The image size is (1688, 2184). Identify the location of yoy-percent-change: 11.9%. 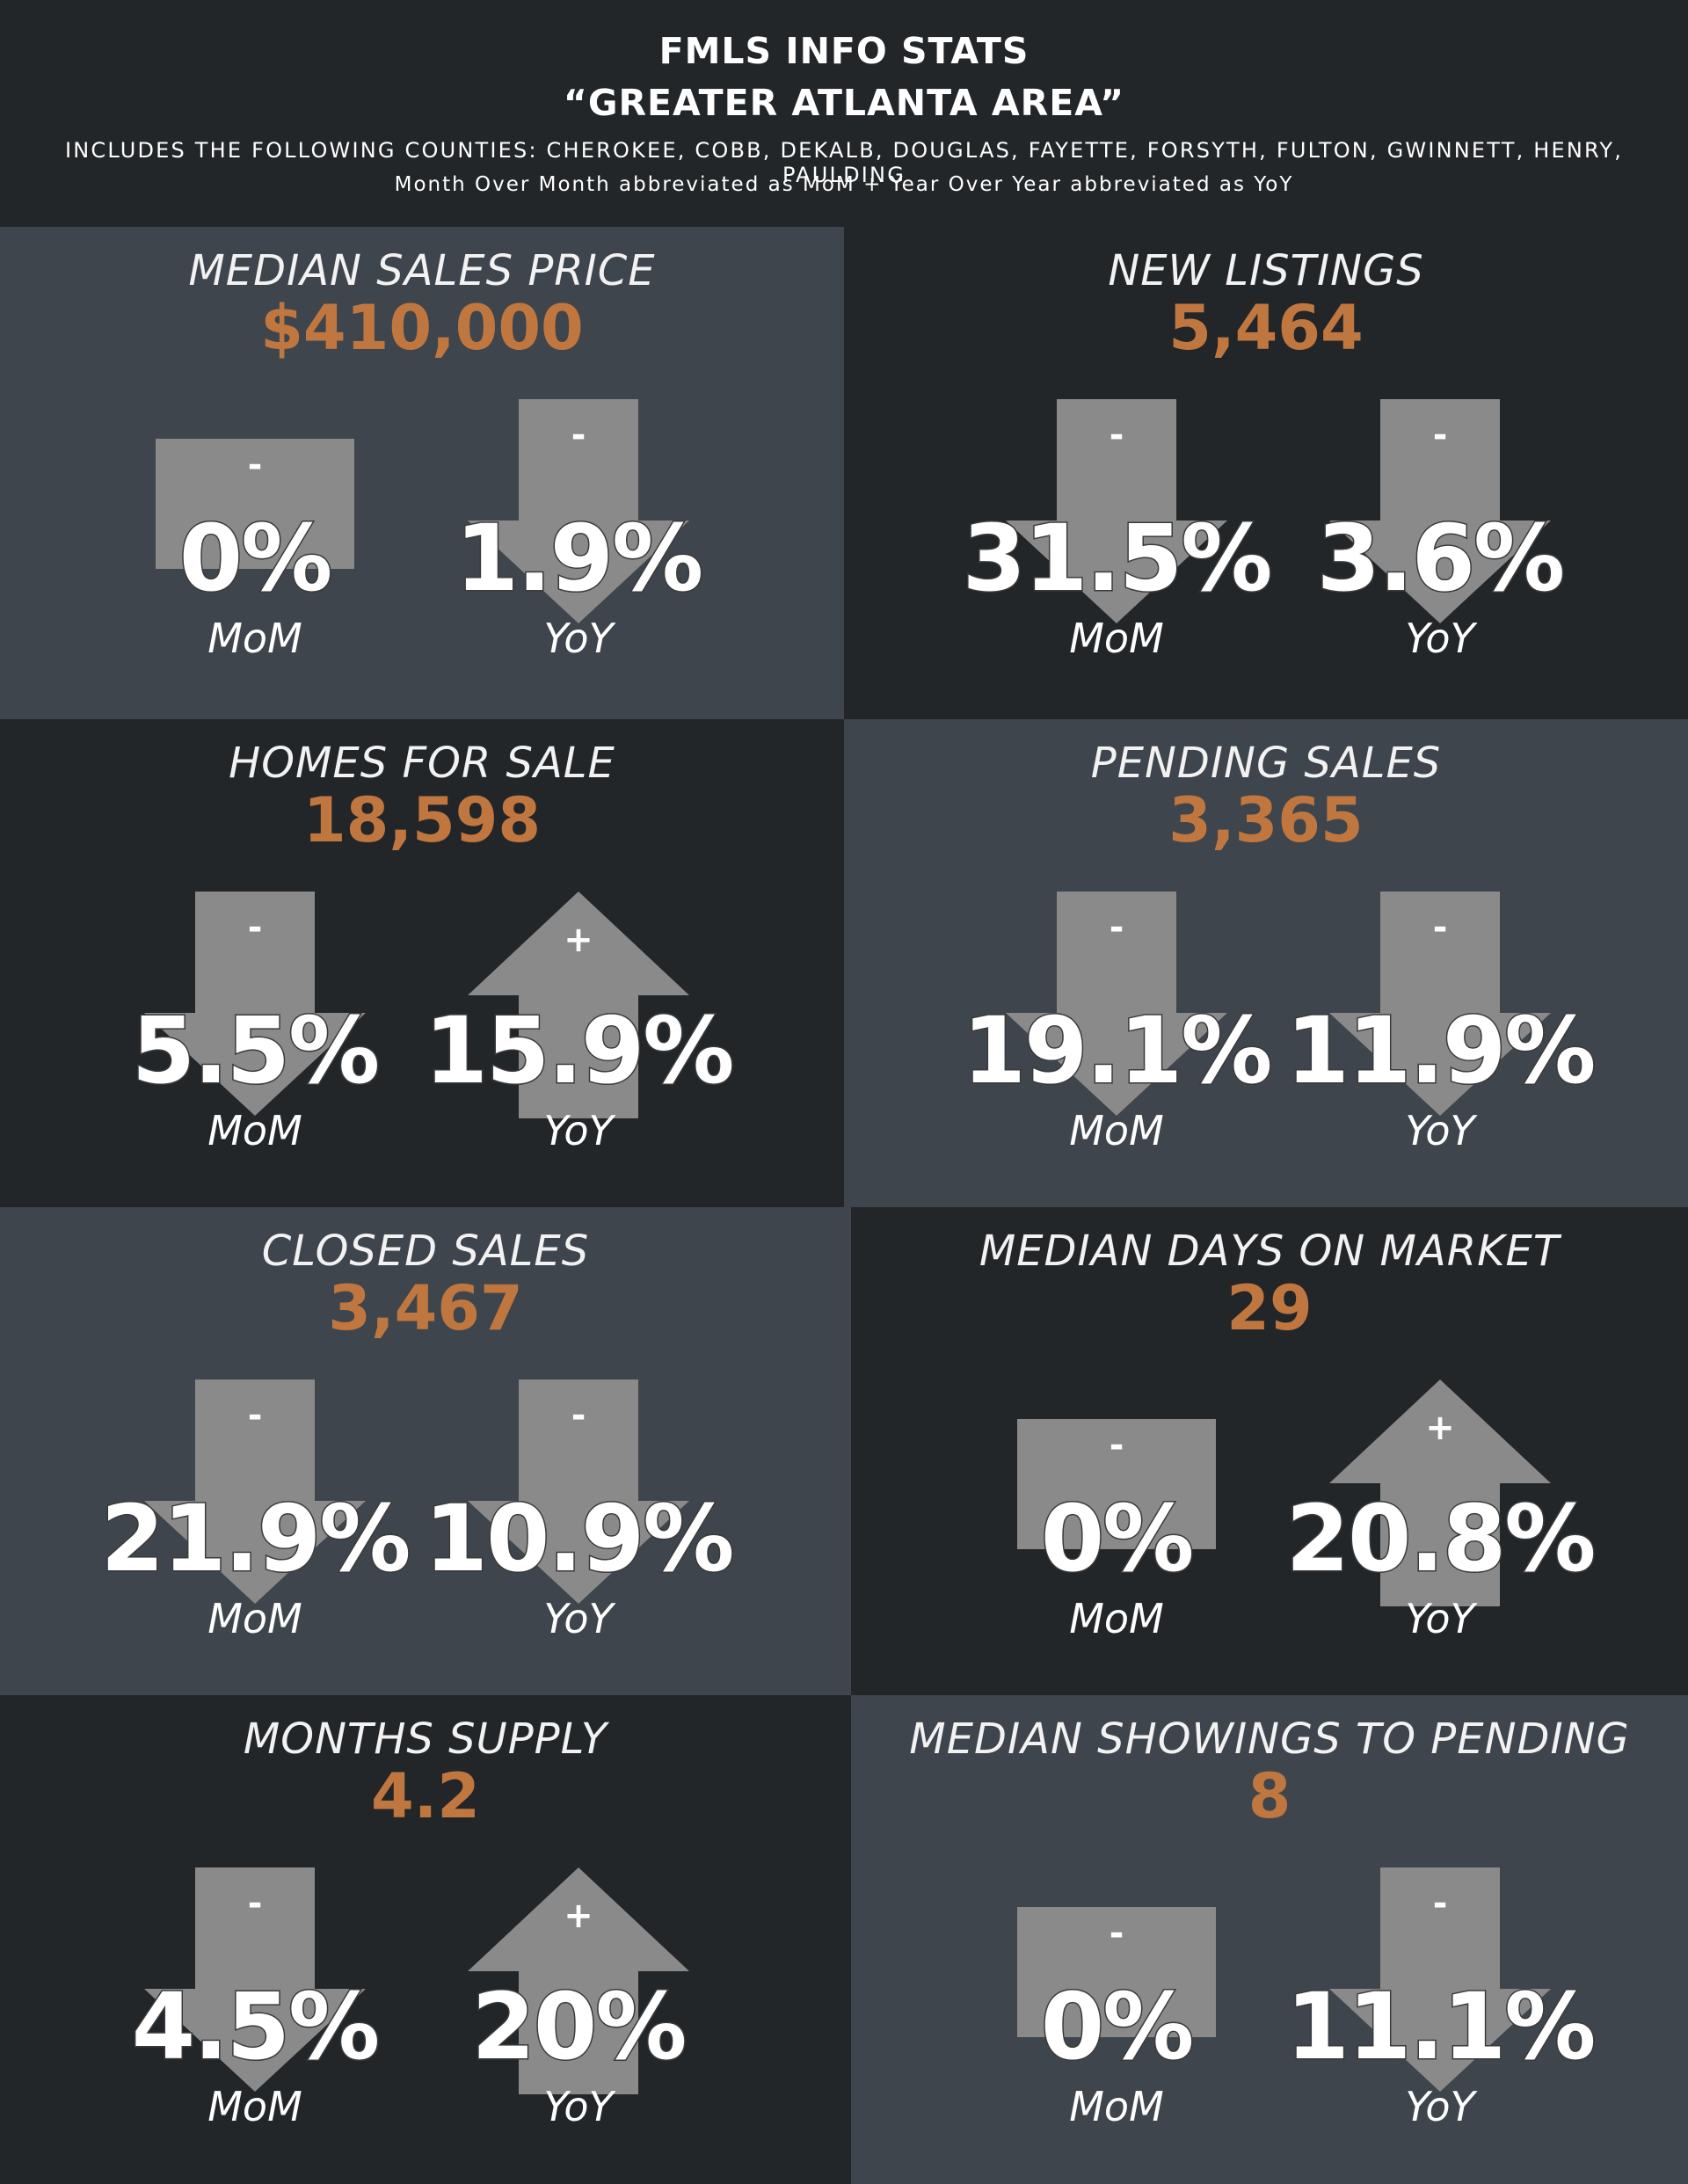
(1440, 1051).